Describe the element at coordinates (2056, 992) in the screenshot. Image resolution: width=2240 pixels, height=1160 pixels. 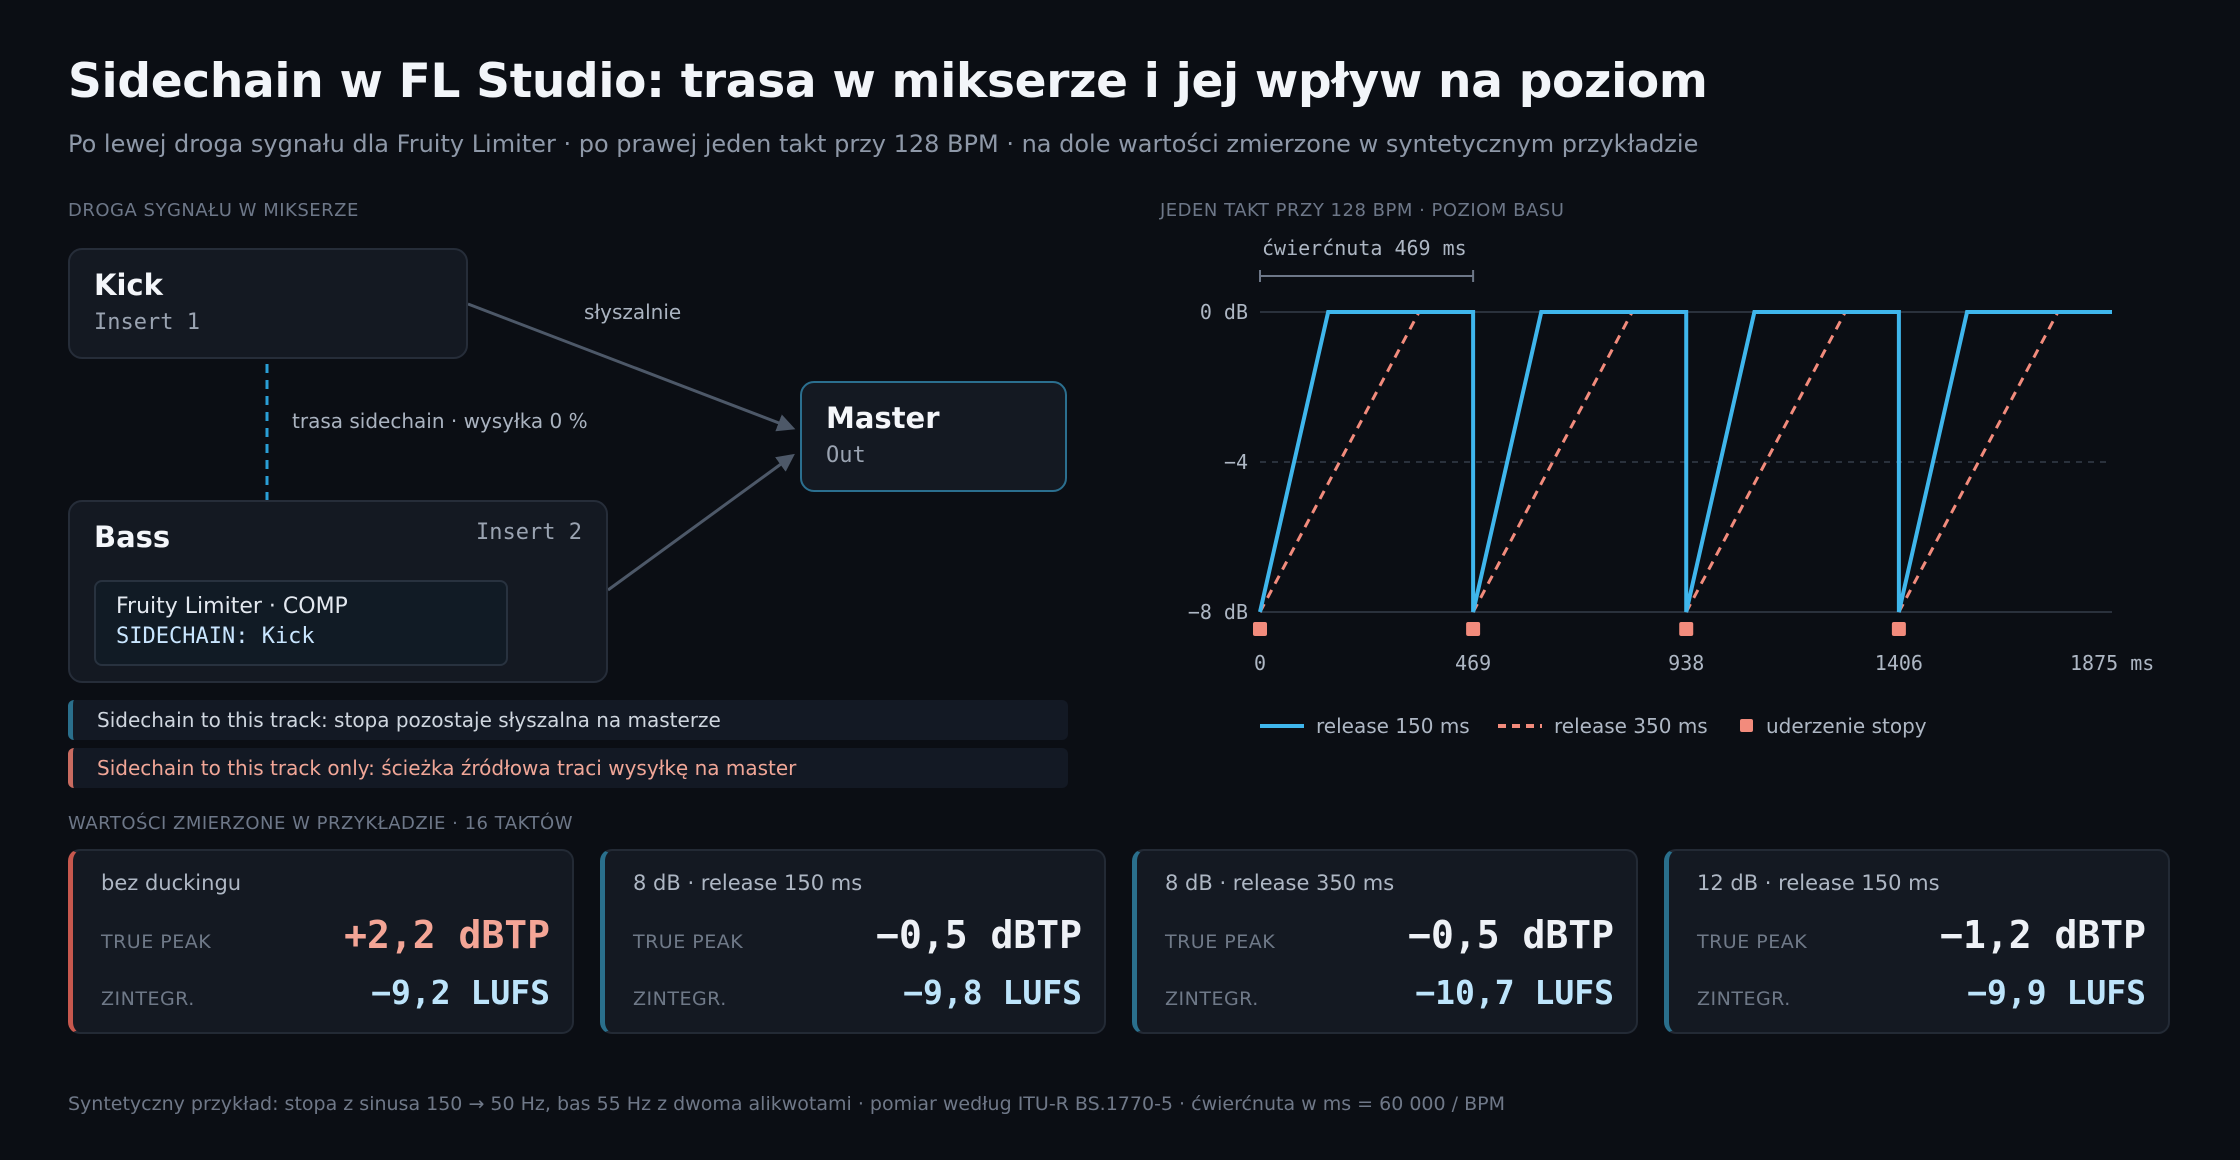
I see `lufs-value: −9,9 LUFS` at that location.